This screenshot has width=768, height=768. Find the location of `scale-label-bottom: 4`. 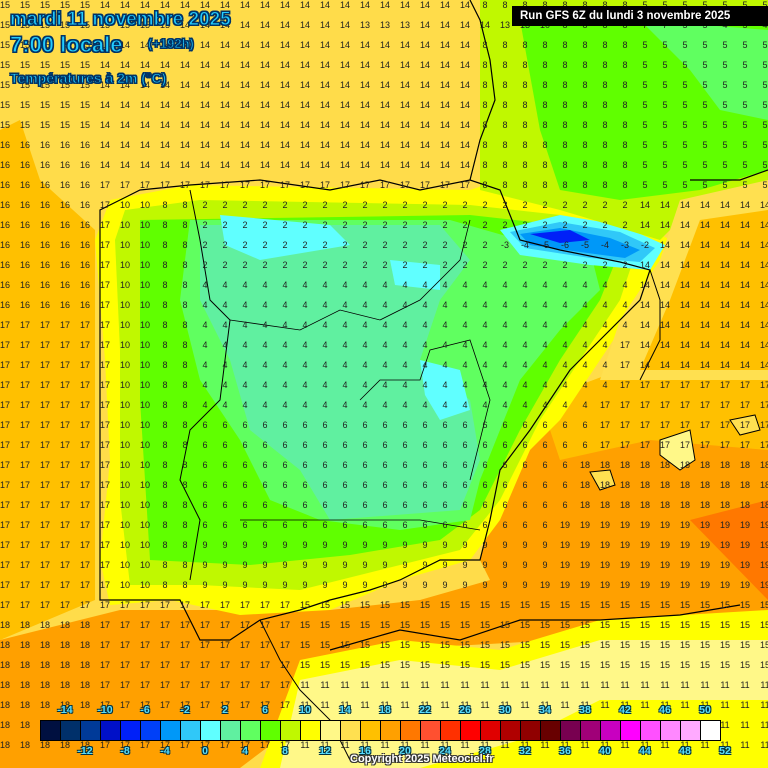

scale-label-bottom: 4 is located at coordinates (245, 751).